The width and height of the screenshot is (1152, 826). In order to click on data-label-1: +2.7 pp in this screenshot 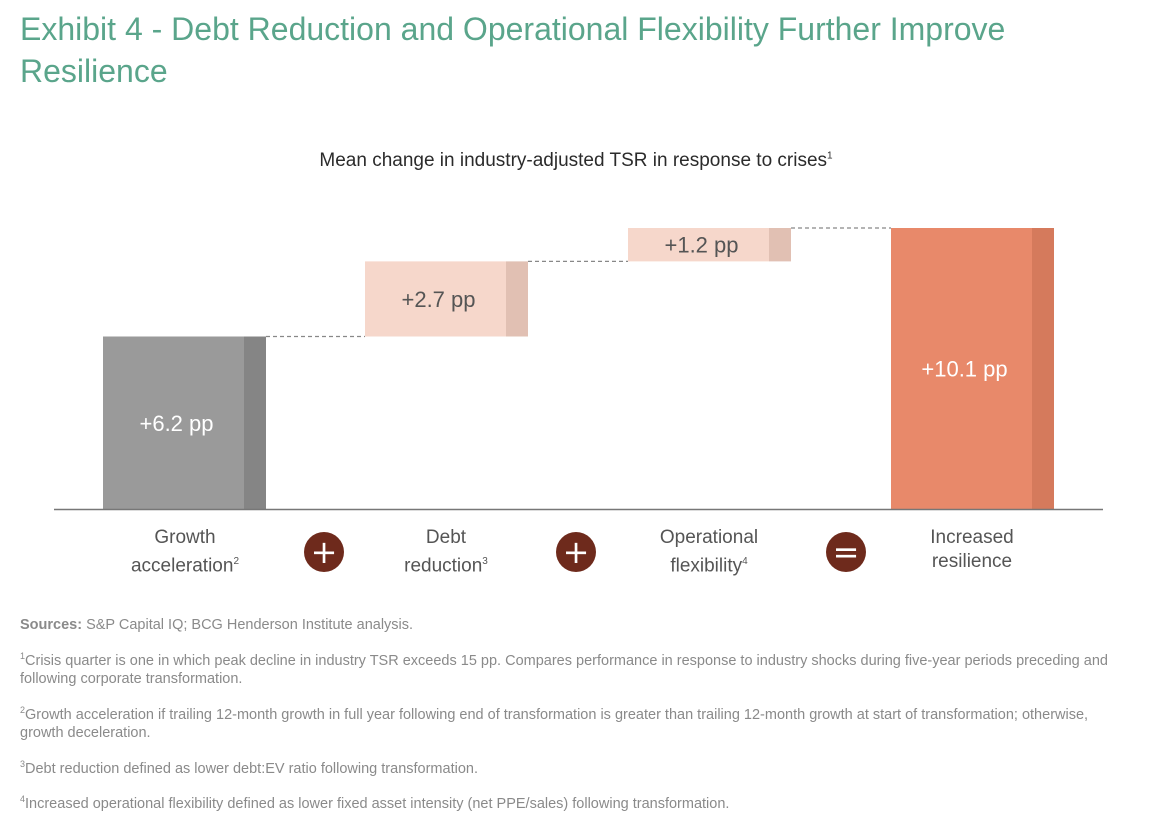, I will do `click(438, 299)`.